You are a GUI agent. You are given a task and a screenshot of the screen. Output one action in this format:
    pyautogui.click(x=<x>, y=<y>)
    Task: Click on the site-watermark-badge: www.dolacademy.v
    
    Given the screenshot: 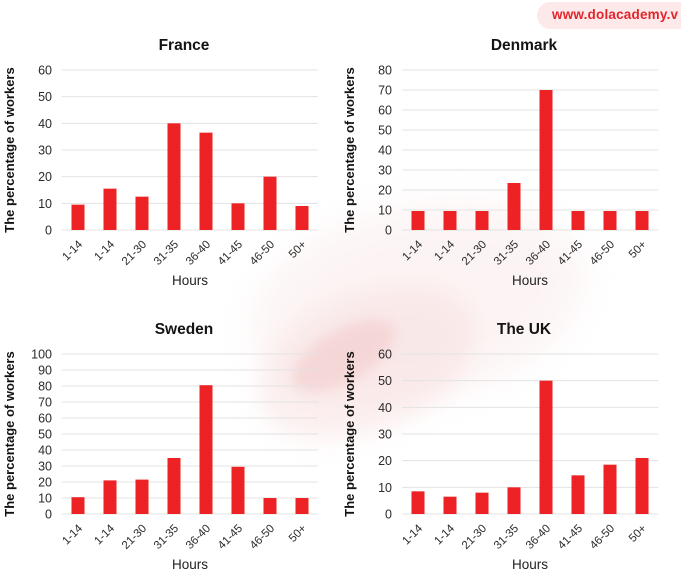 What is the action you would take?
    pyautogui.click(x=609, y=15)
    